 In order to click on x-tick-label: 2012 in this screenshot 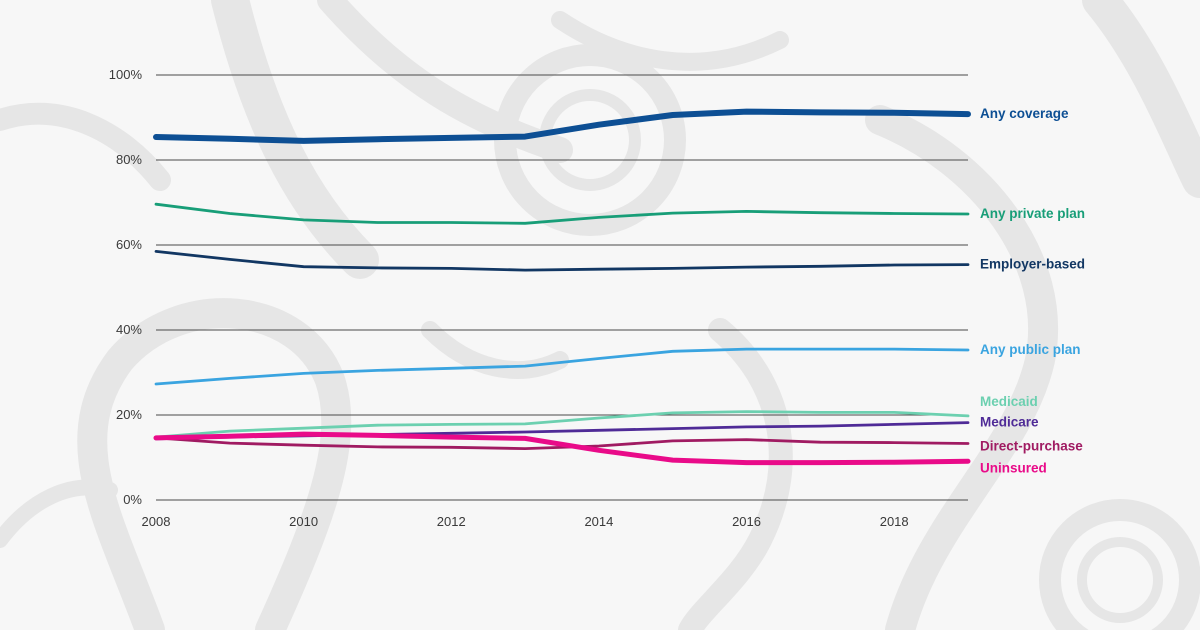, I will do `click(451, 521)`.